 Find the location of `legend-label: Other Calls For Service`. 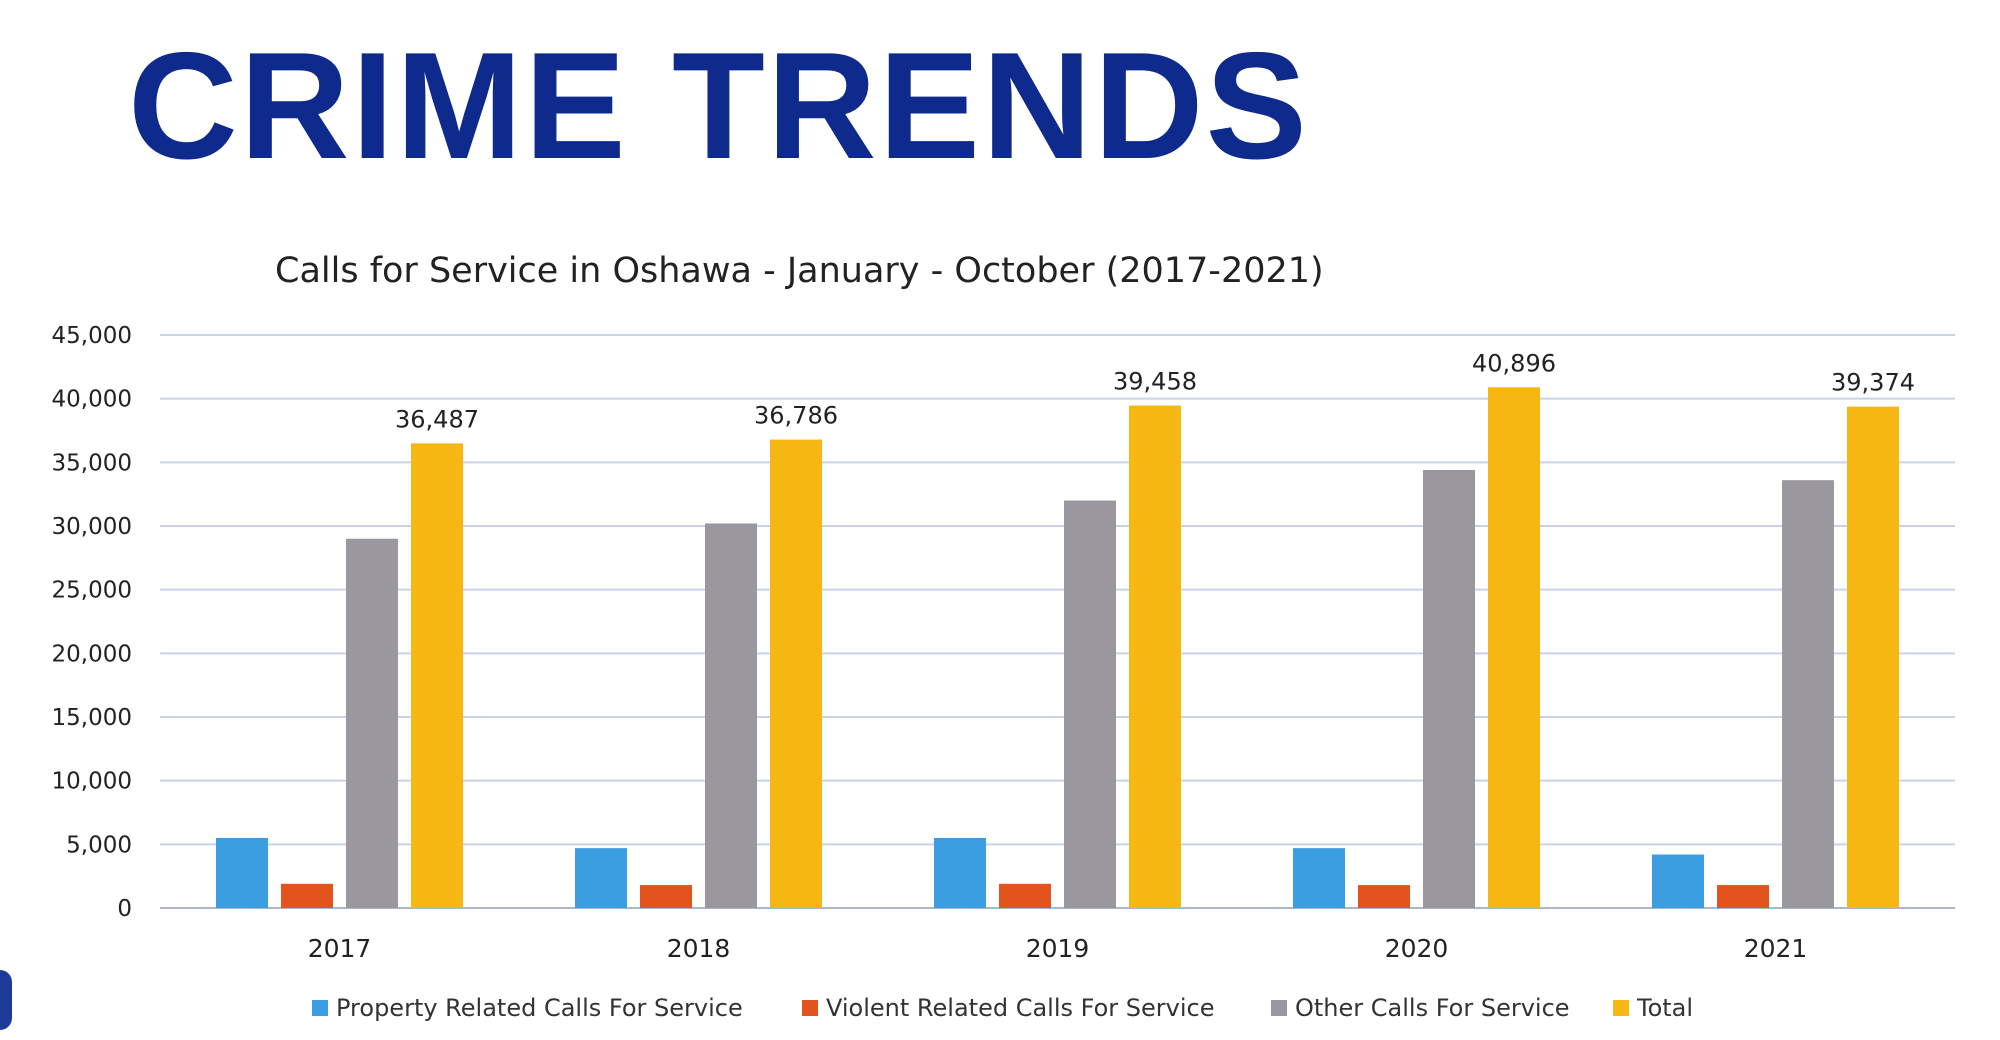

legend-label: Other Calls For Service is located at coordinates (1432, 1008).